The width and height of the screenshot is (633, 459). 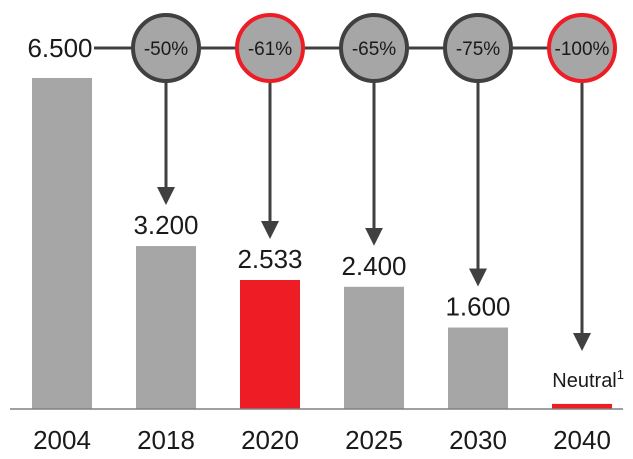 What do you see at coordinates (374, 440) in the screenshot?
I see `x-tick-label-2025: 2025` at bounding box center [374, 440].